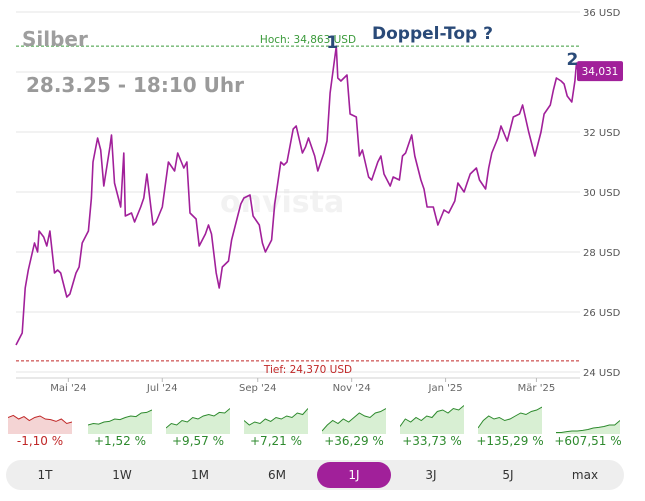  Describe the element at coordinates (602, 13) in the screenshot. I see `y-tick-label: 36 USD` at that location.